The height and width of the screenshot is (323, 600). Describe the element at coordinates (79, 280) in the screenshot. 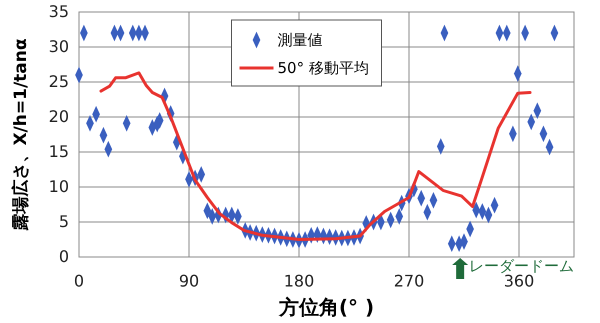

I see `x-tick-label: 0` at that location.